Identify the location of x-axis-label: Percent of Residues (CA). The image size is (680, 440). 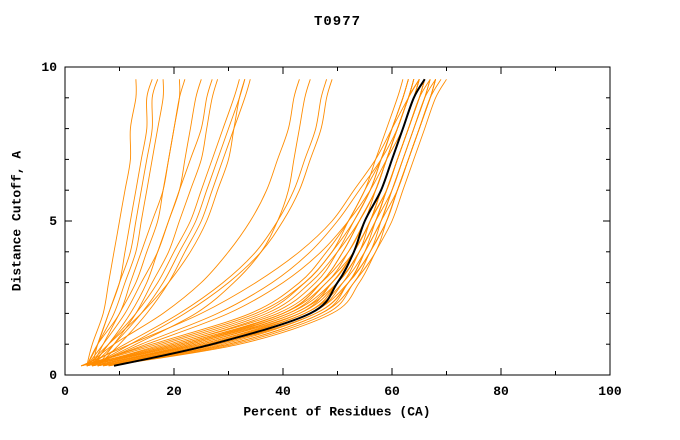
(337, 412).